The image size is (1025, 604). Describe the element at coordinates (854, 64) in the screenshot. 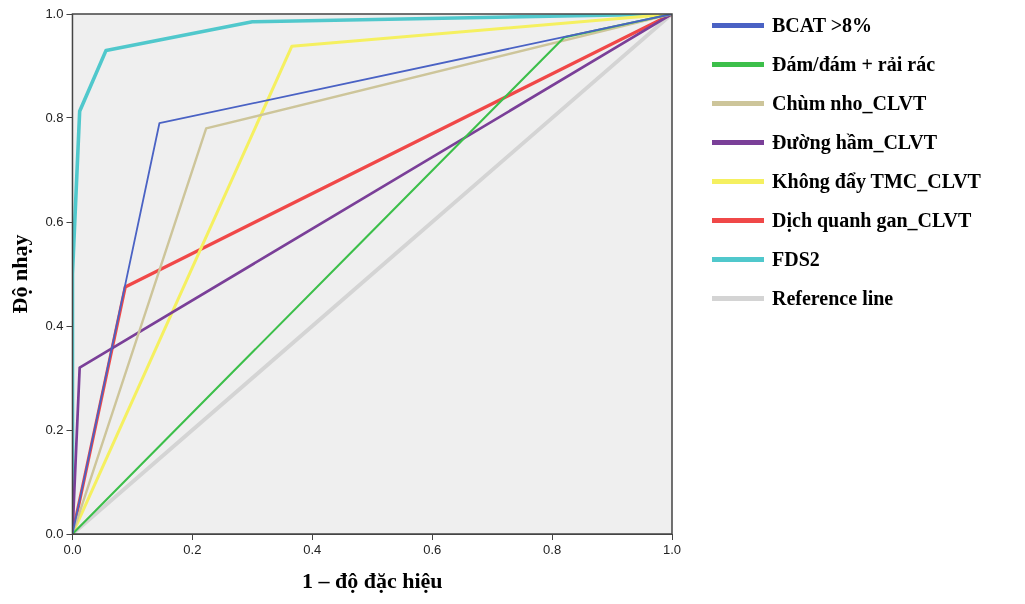

I see `legend-label: Đám/đám + rải rác` at that location.